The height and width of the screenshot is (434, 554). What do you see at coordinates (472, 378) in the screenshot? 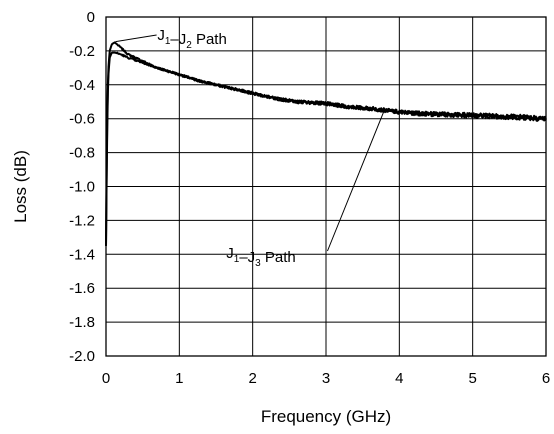
I see `x-tick-label: 5` at bounding box center [472, 378].